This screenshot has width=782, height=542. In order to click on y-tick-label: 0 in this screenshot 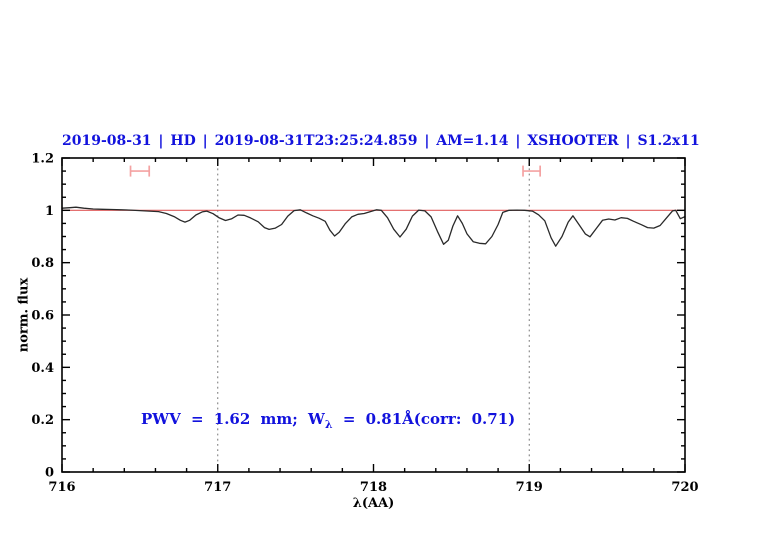, I will do `click(49, 473)`.